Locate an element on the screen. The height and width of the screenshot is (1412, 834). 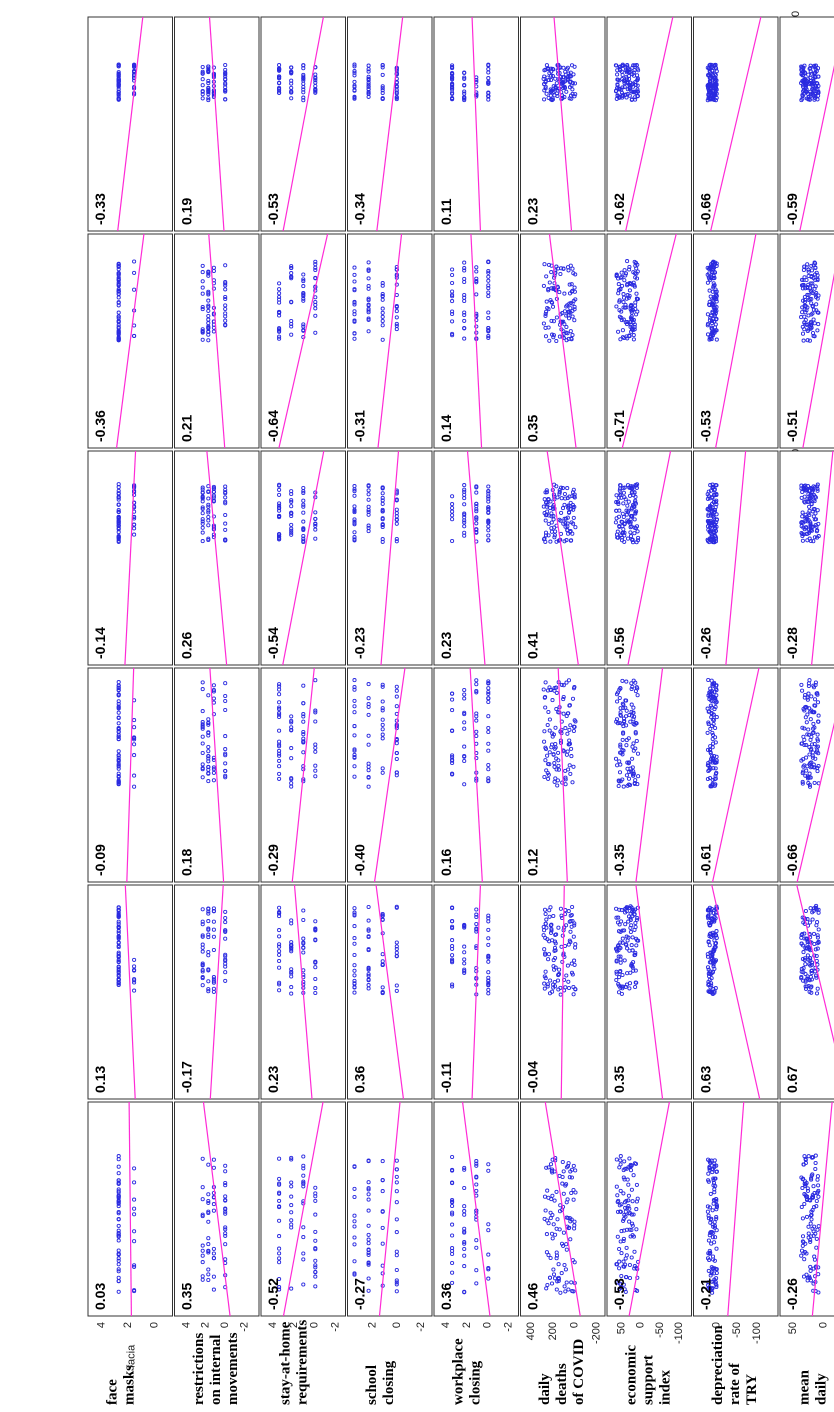
y-tick-text: 0 is located at coordinates (575, 1325).